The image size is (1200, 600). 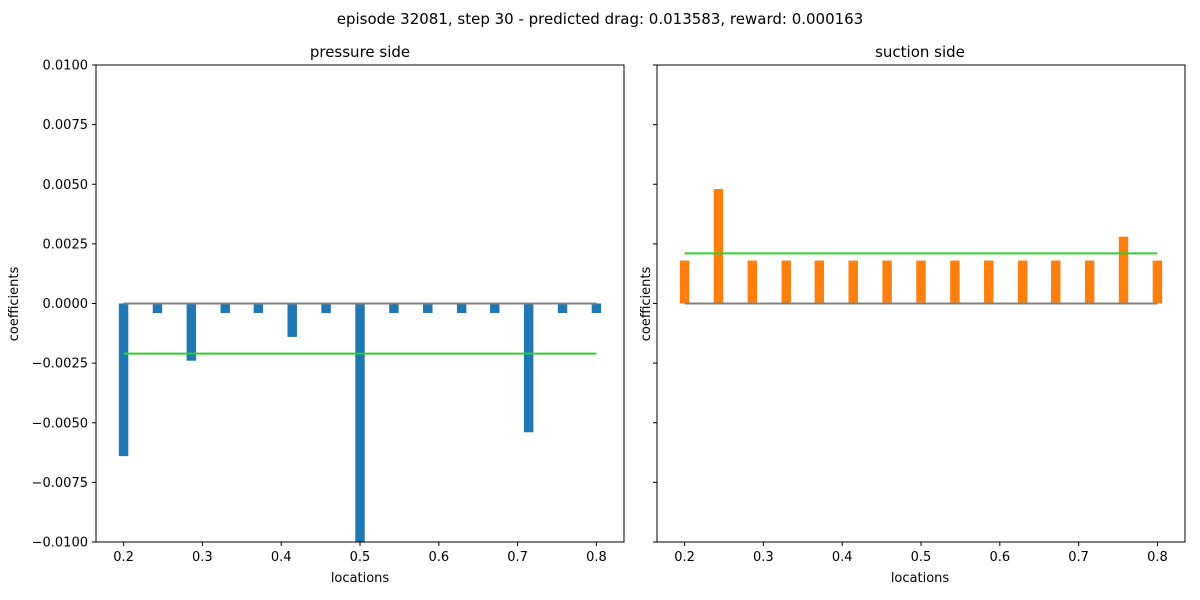 I want to click on pressure-side-ytick-label: 0.0100, so click(x=66, y=66).